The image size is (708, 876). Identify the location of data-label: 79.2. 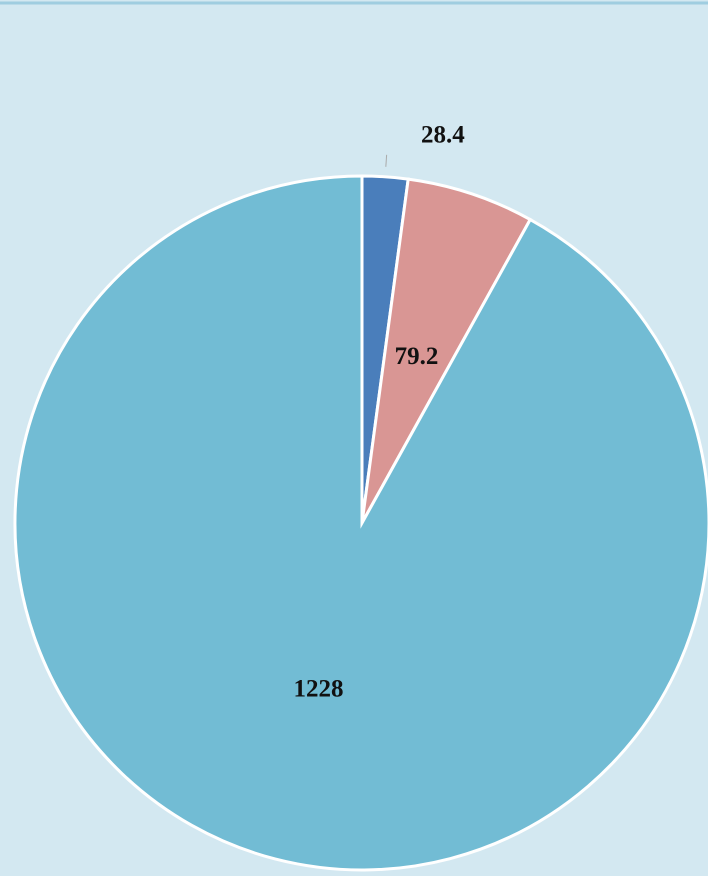
(417, 356).